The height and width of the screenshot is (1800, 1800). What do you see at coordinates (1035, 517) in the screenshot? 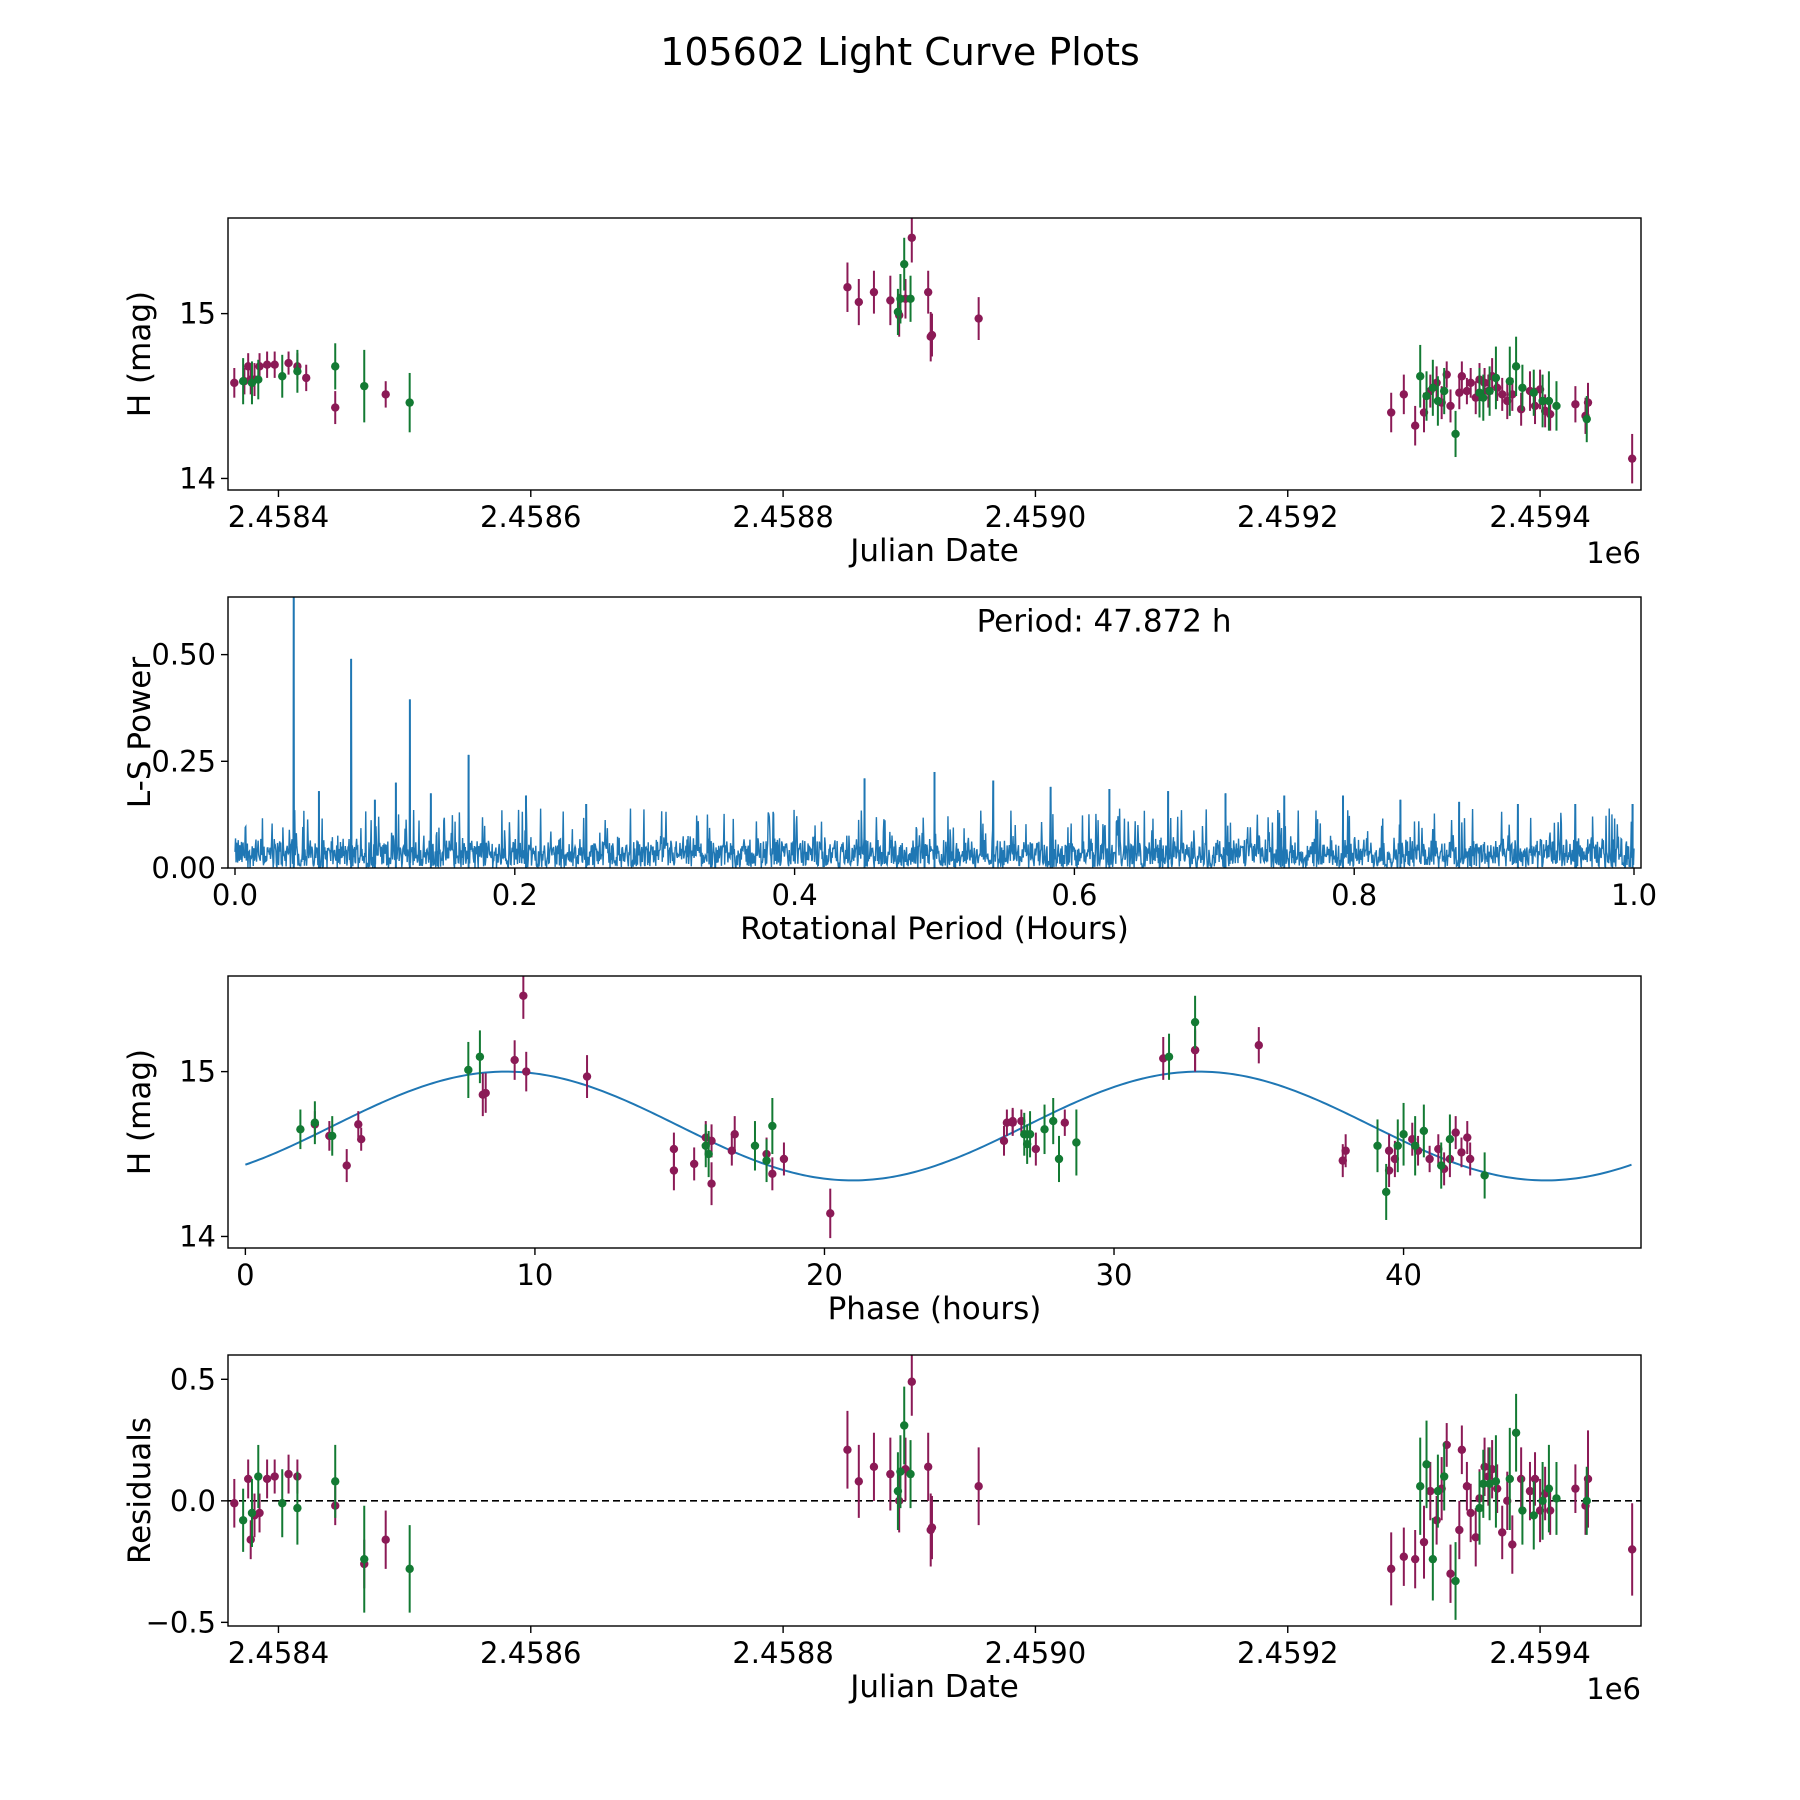
I see `x-tick-label: 2.4590` at bounding box center [1035, 517].